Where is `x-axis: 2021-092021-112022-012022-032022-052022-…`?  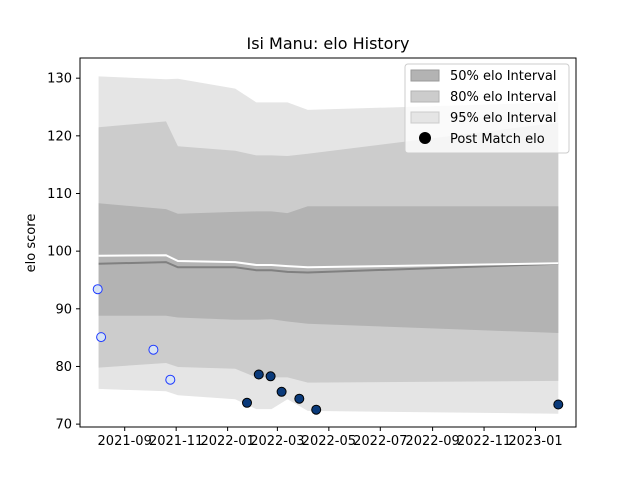 x-axis: 2021-092021-112022-012022-032022-052022-… is located at coordinates (330, 438).